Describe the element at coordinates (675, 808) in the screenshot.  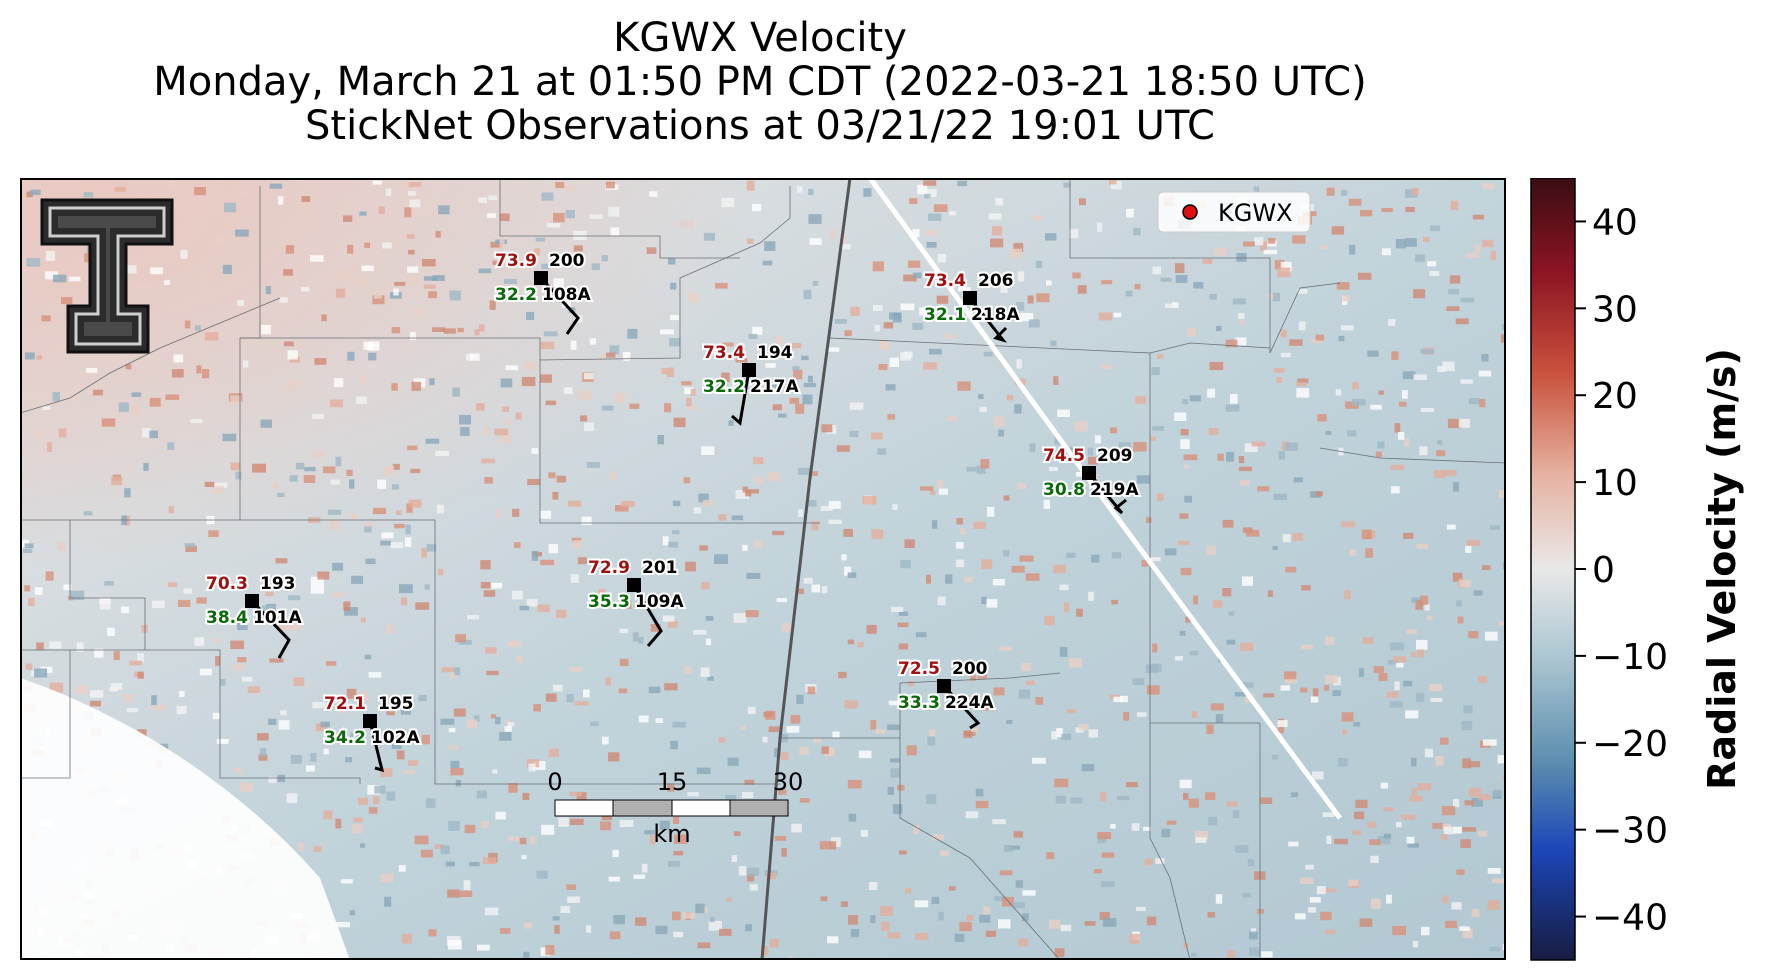
I see `scale-bar: 0 15 30 km` at that location.